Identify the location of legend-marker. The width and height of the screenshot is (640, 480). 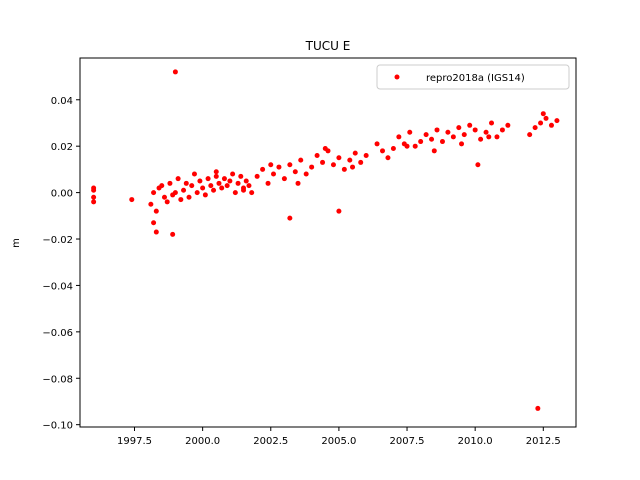
(397, 77).